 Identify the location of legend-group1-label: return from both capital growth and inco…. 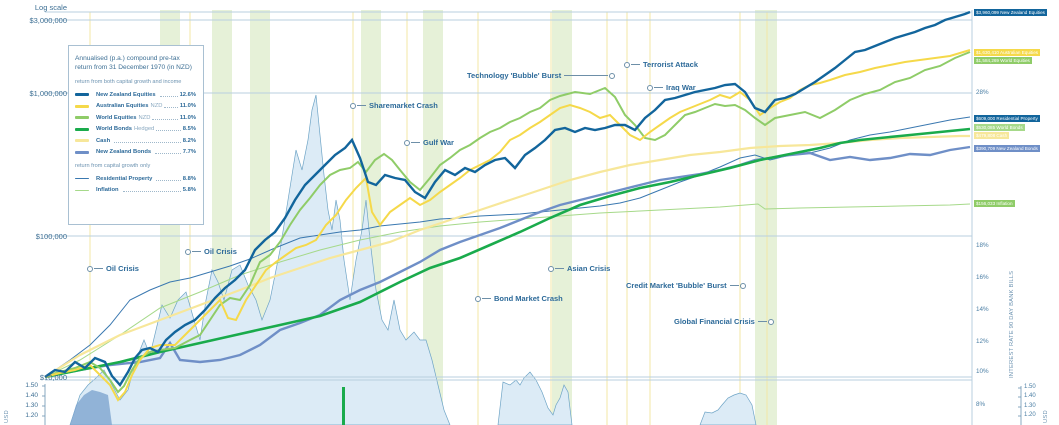
(128, 82).